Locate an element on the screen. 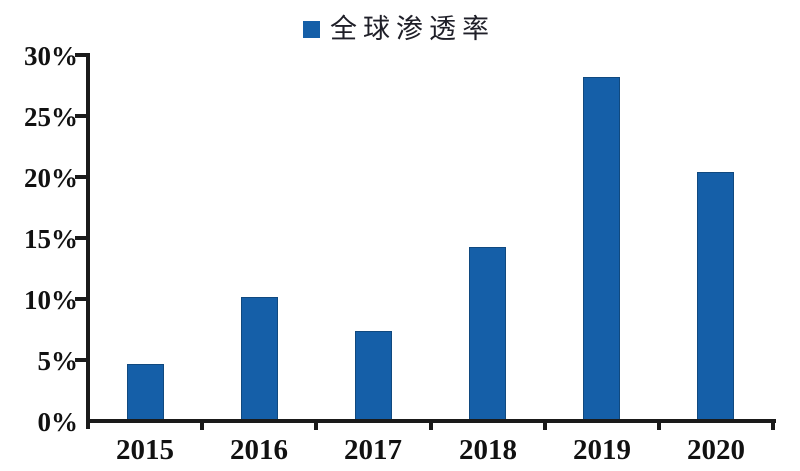 This screenshot has width=800, height=471. y-axis-label-25: 25% is located at coordinates (51, 117).